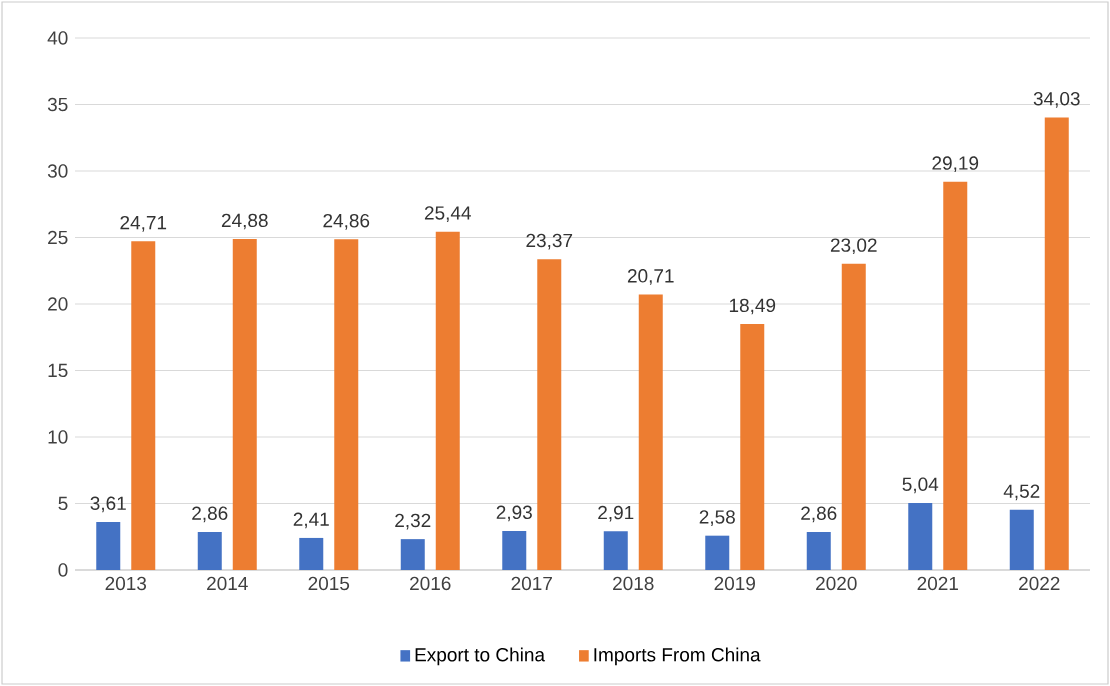 The height and width of the screenshot is (686, 1110). What do you see at coordinates (853, 246) in the screenshot?
I see `data-label: 23,02` at bounding box center [853, 246].